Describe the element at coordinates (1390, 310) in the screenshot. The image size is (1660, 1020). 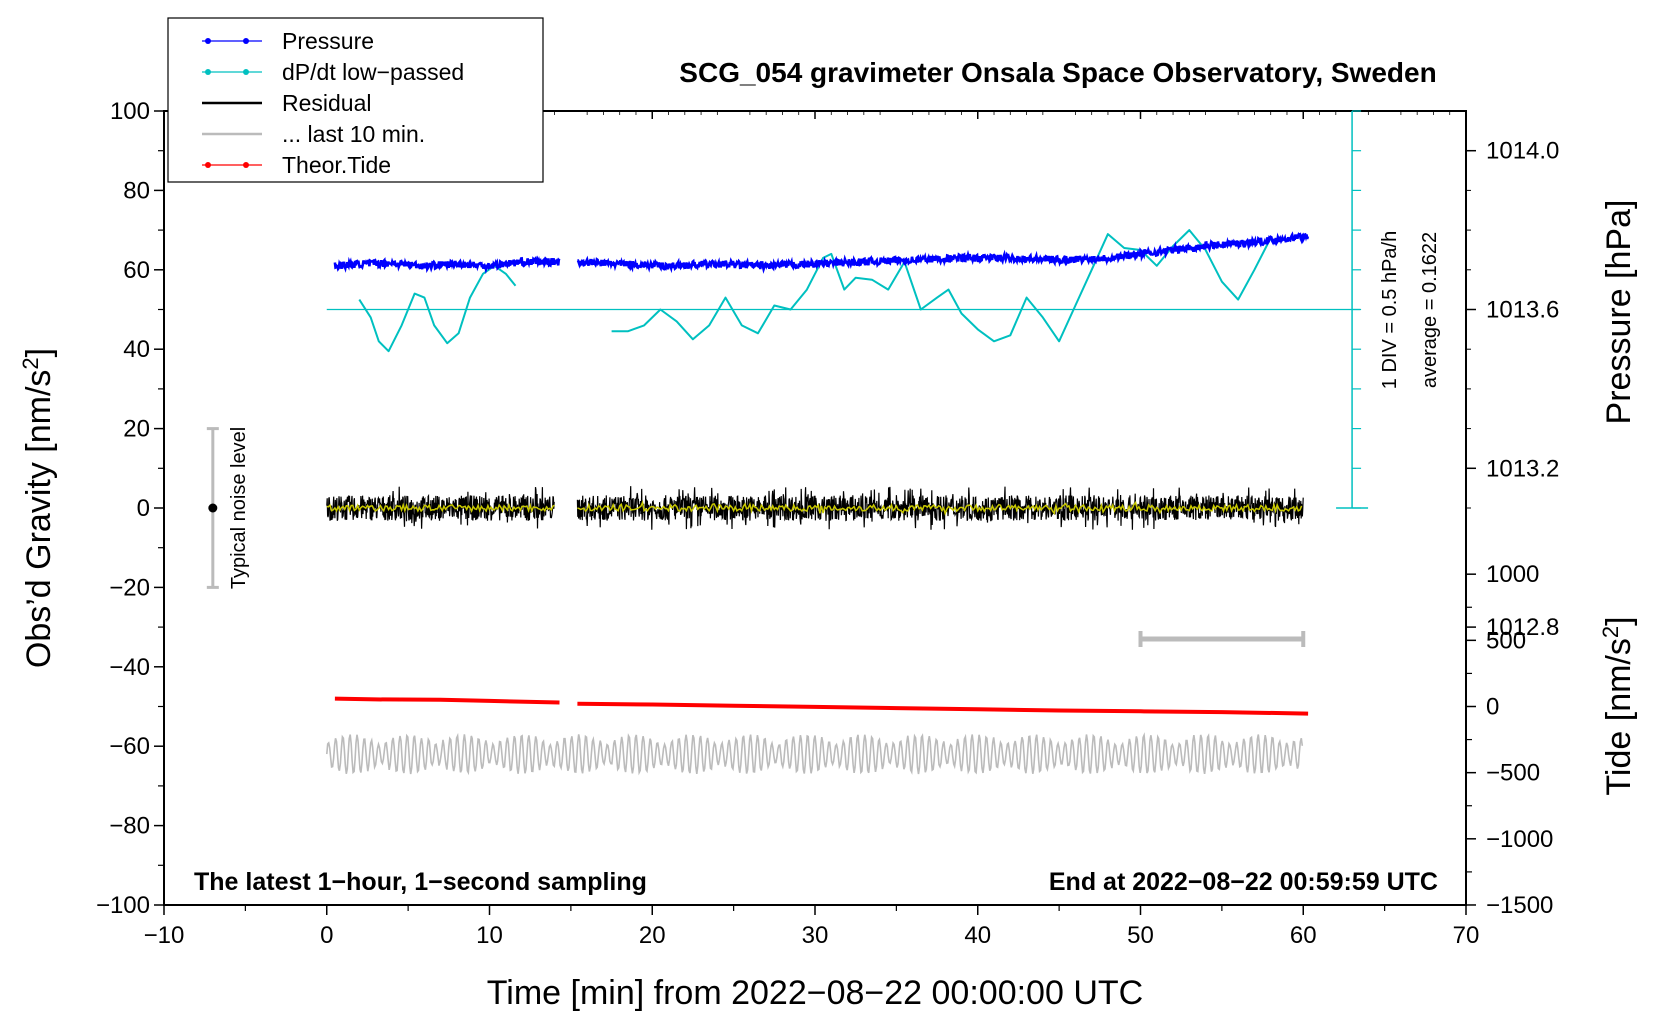
I see `div-label: 1 DIV = 0.5 hPa/h` at that location.